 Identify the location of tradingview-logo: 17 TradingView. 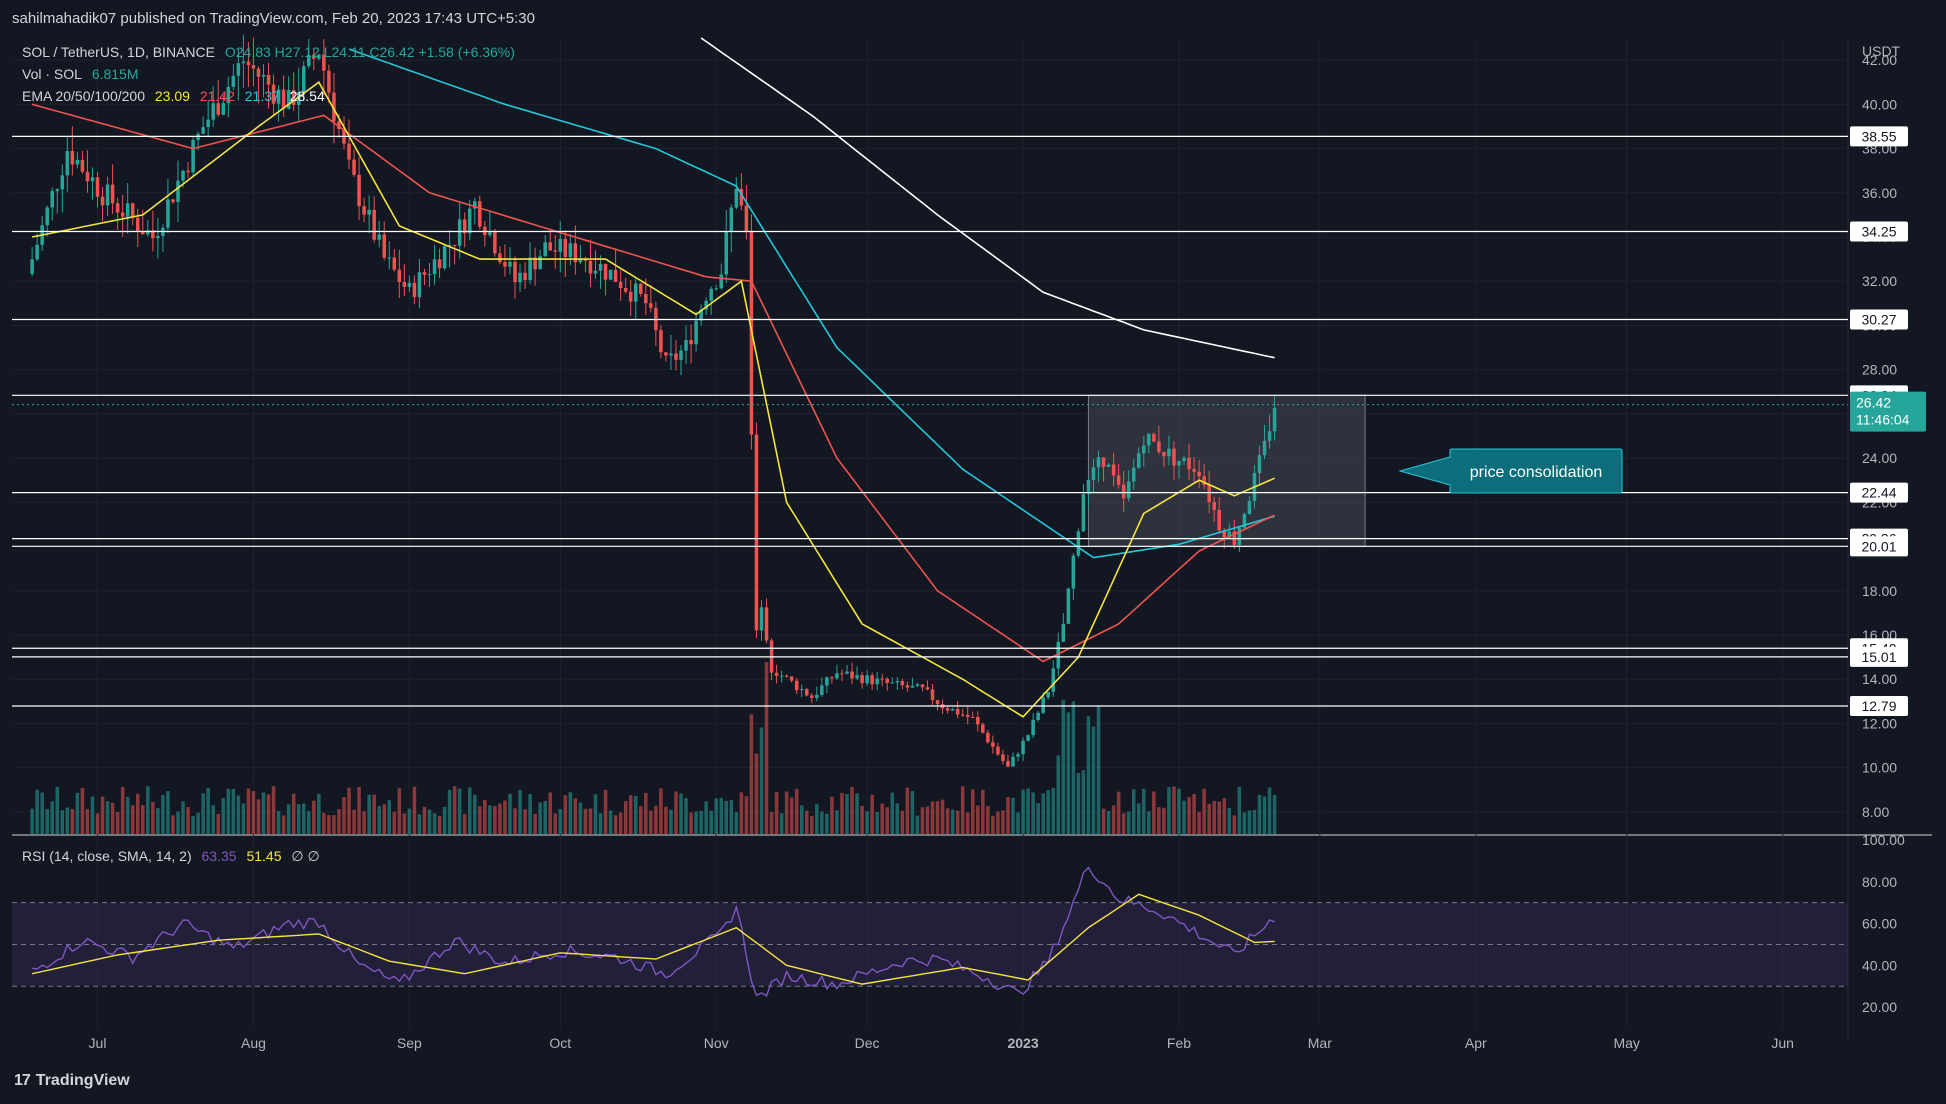
(72, 1081).